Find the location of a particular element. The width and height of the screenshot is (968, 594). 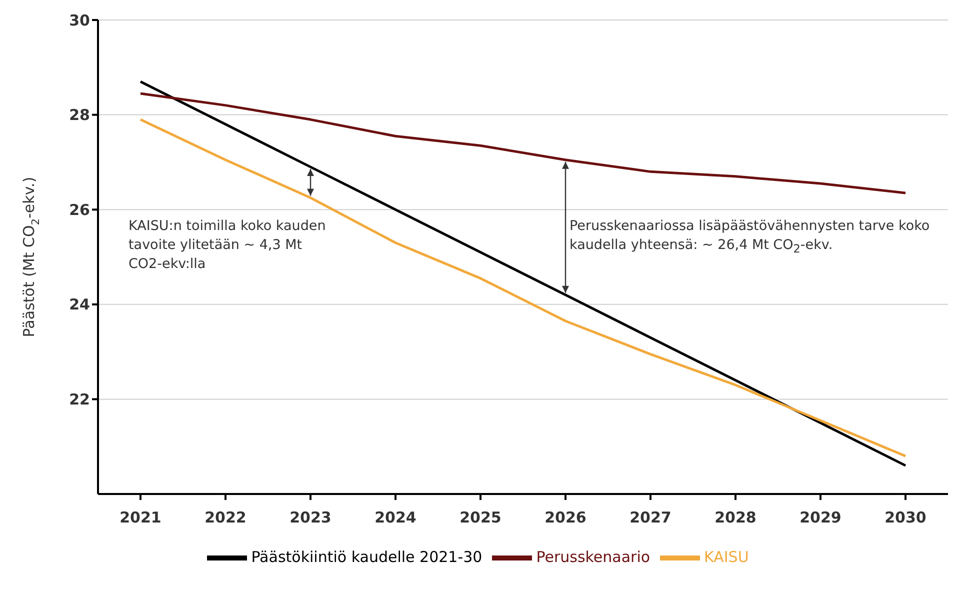

line-series is located at coordinates (523, 143).